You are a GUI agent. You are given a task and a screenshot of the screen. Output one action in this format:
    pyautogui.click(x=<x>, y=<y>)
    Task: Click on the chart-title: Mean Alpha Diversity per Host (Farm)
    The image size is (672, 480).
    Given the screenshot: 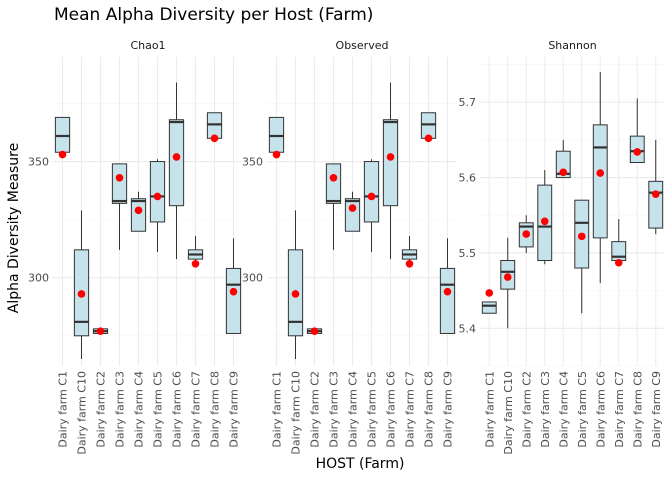 What is the action you would take?
    pyautogui.click(x=213, y=15)
    